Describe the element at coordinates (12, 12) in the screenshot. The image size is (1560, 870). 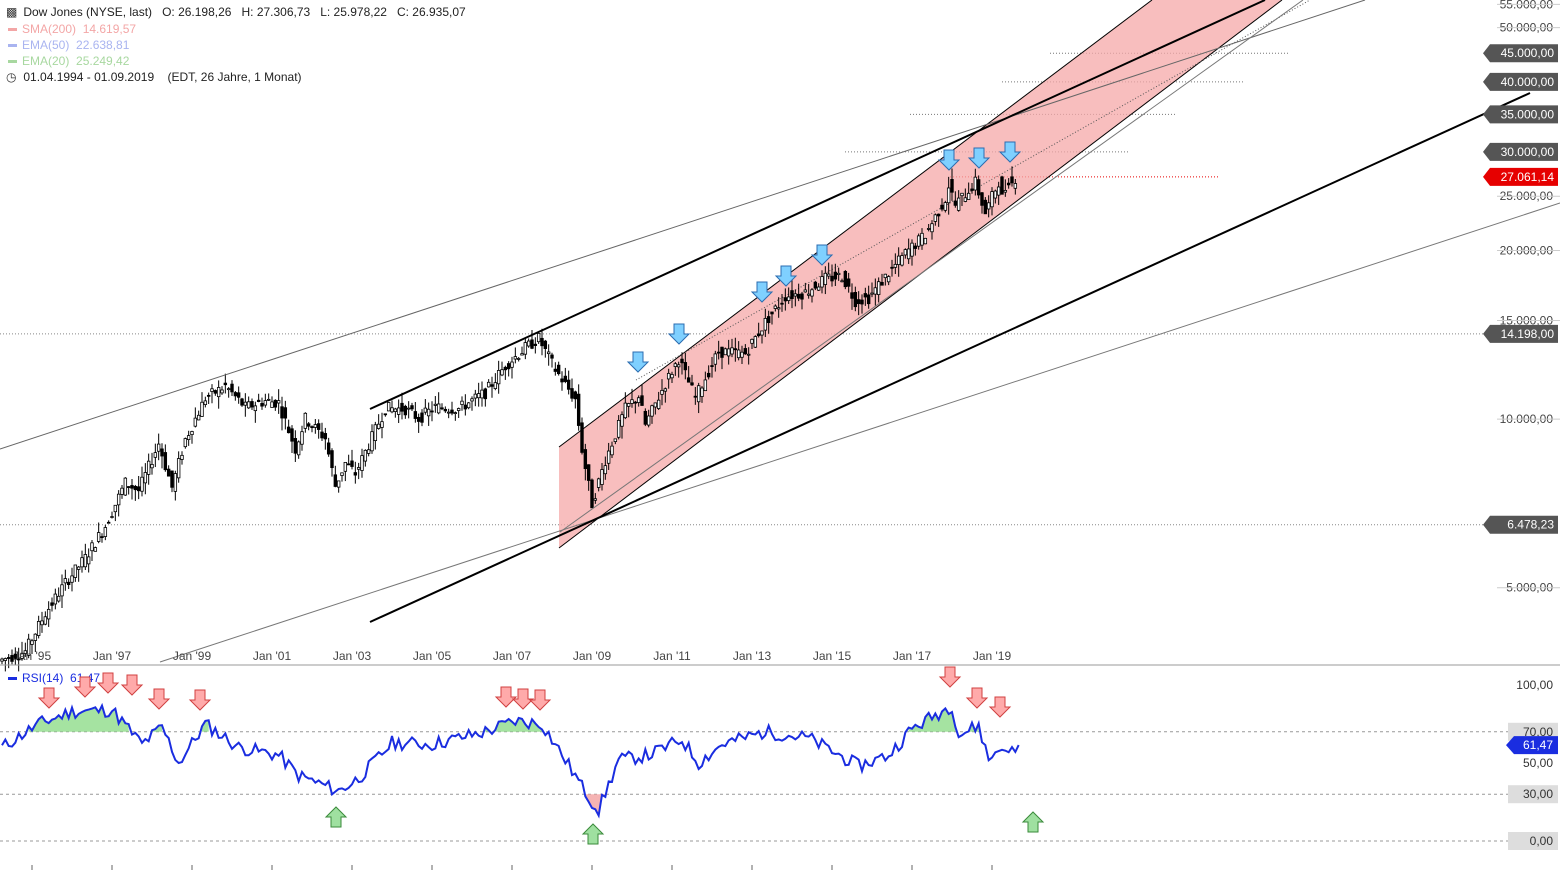
I see `candles-icon: ▩` at that location.